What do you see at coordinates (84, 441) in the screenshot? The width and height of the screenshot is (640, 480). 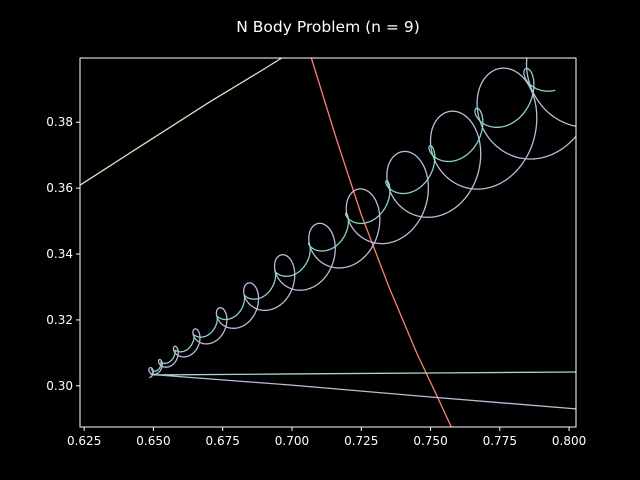 I see `x-tick-label: 0.625` at bounding box center [84, 441].